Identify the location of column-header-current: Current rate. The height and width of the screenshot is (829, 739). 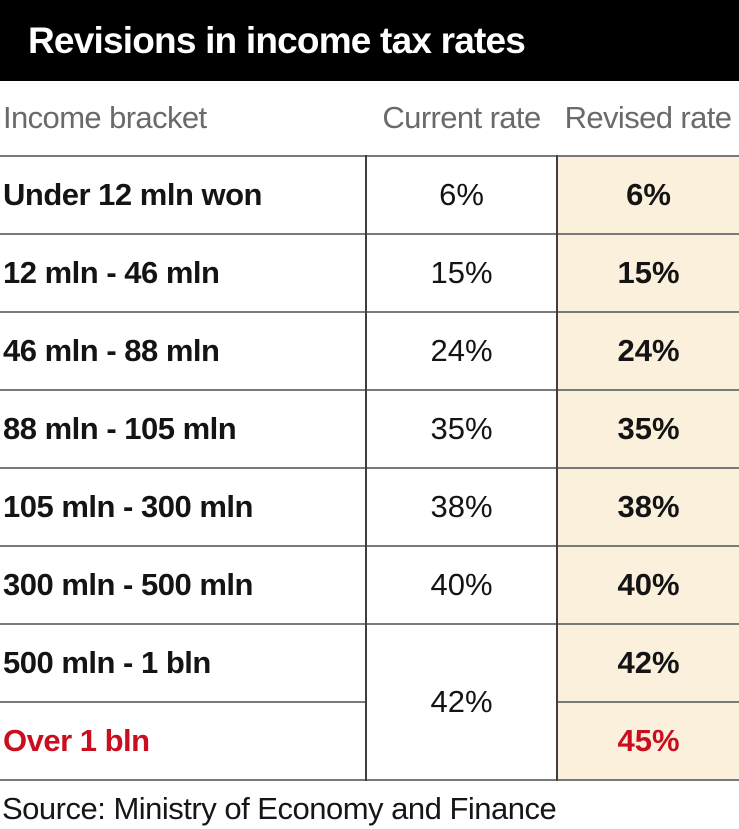
(461, 117).